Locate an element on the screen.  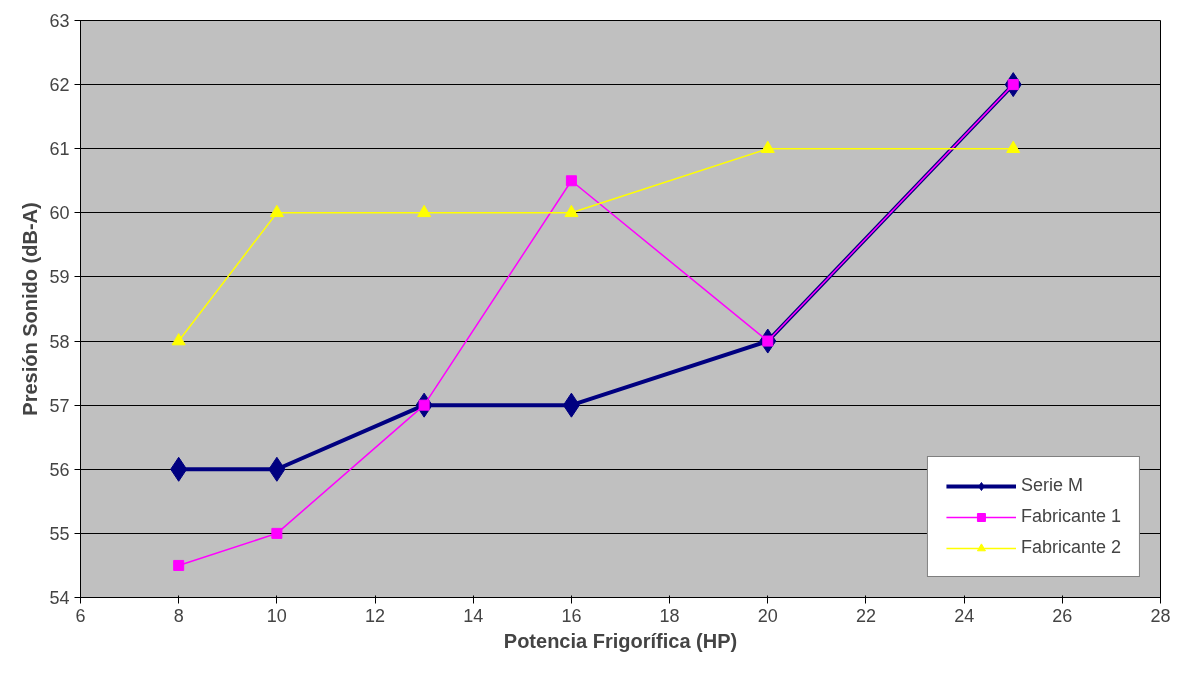
y-tick-label: 54 is located at coordinates (59, 598).